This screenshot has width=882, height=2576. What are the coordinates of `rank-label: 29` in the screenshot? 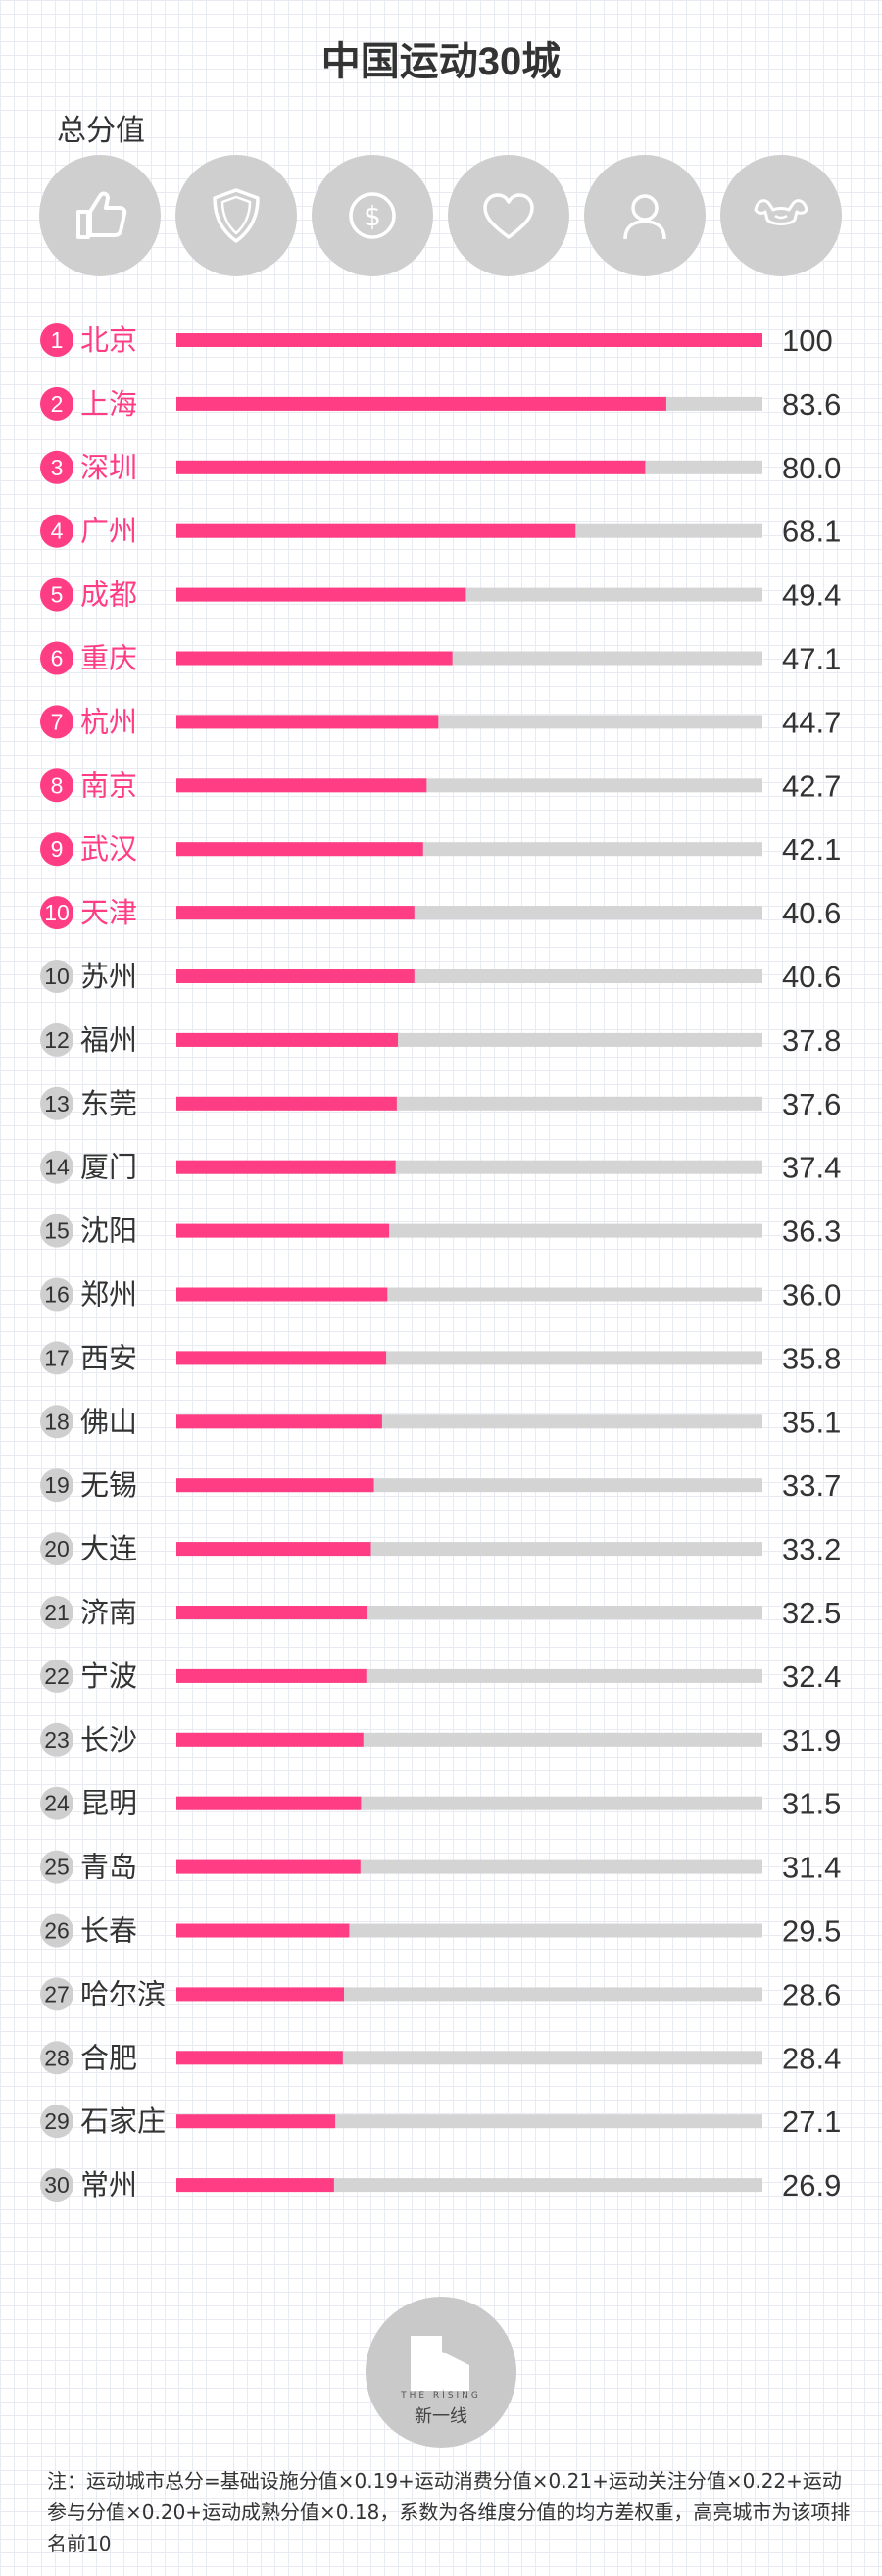 It's located at (57, 2121).